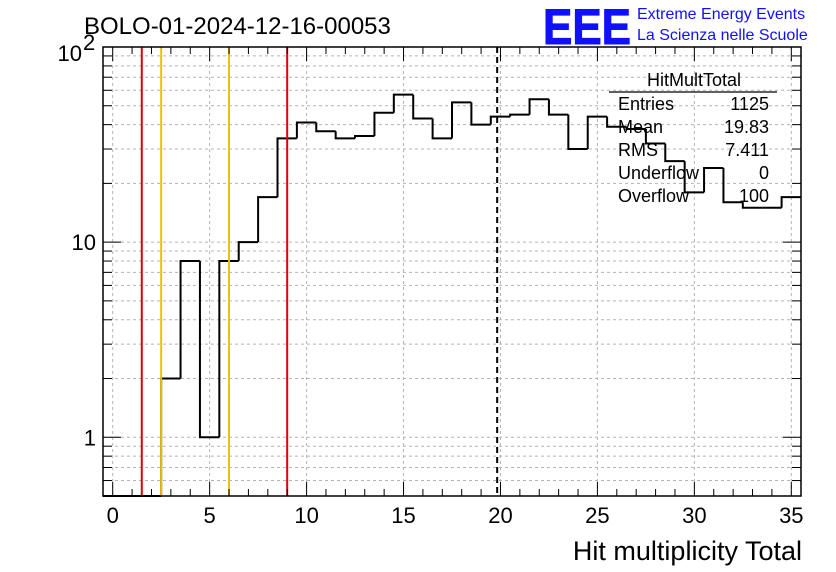  Describe the element at coordinates (89, 42) in the screenshot. I see `y-tick-label-exponent: 2` at that location.